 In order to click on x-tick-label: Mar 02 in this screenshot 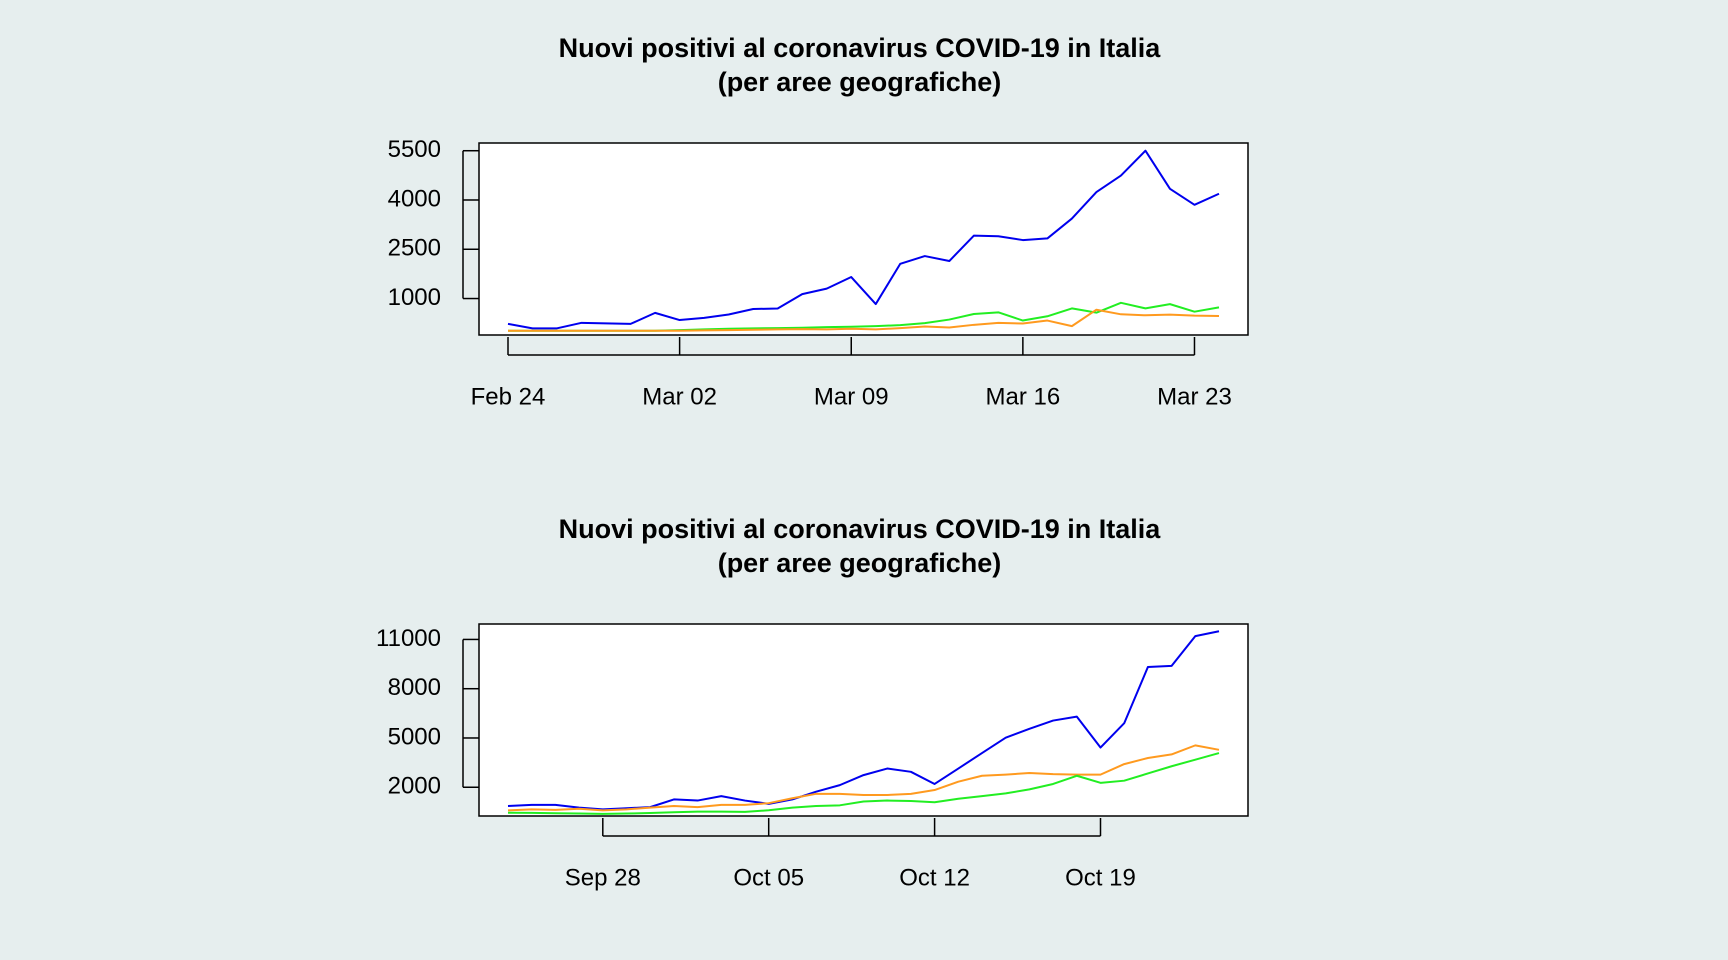, I will do `click(679, 396)`.